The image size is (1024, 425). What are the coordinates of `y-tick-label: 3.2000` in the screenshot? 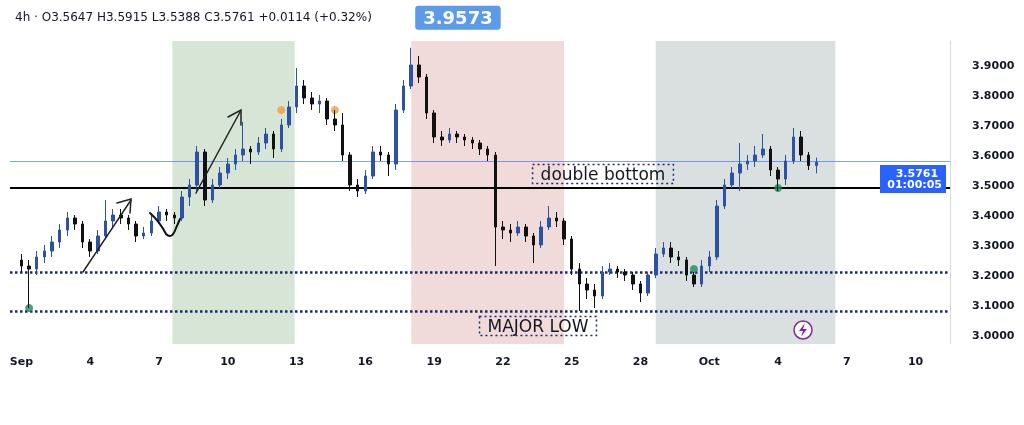 It's located at (993, 275).